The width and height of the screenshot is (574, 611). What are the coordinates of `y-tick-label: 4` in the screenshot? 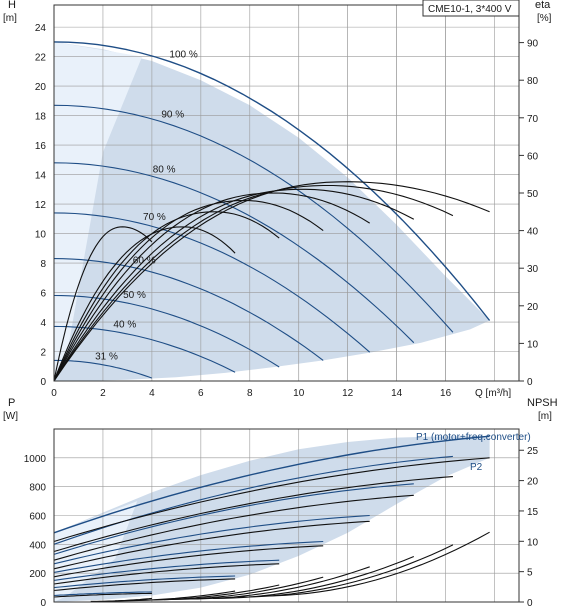 It's located at (43, 323).